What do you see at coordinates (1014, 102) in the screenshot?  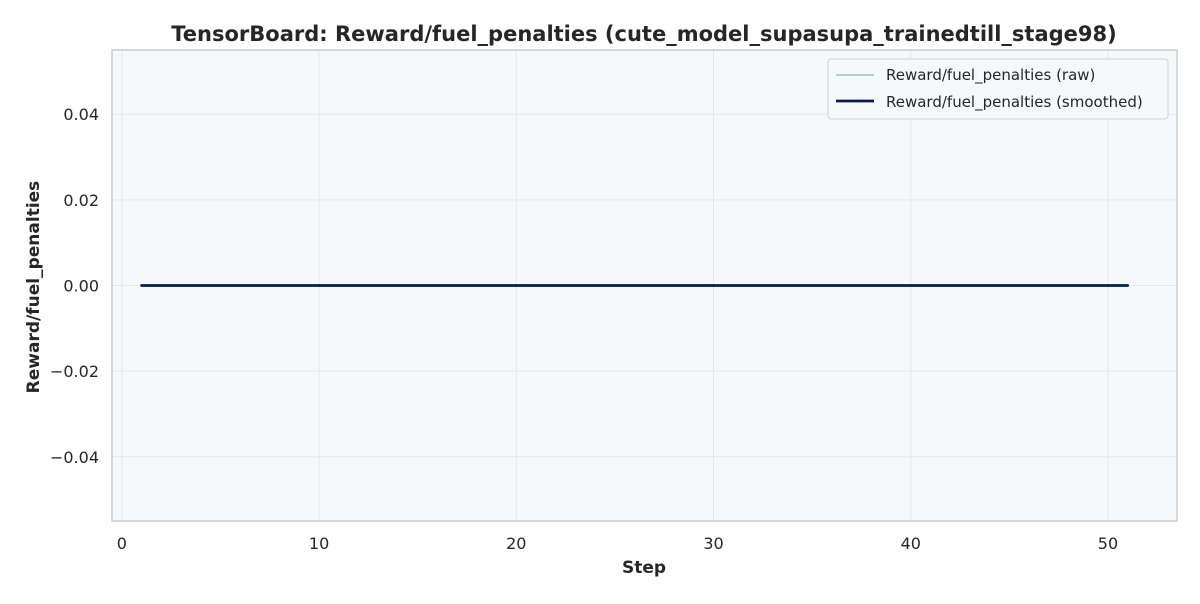 I see `legend-label-smoothed: Reward/fuel_penalties (smoothed)` at bounding box center [1014, 102].